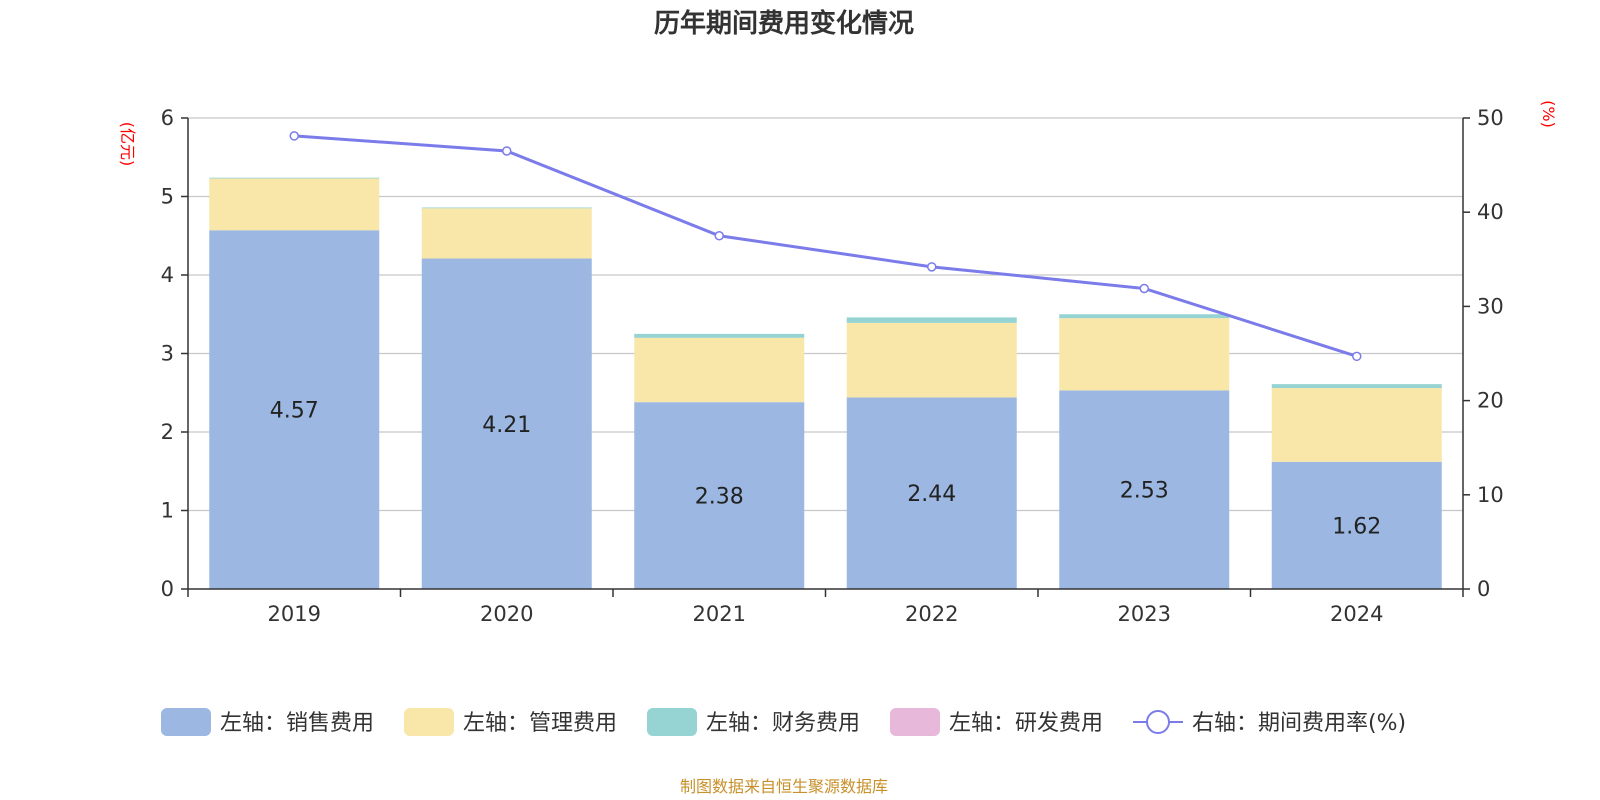  What do you see at coordinates (1548, 114) in the screenshot?
I see `right-axis-unit: (%)` at bounding box center [1548, 114].